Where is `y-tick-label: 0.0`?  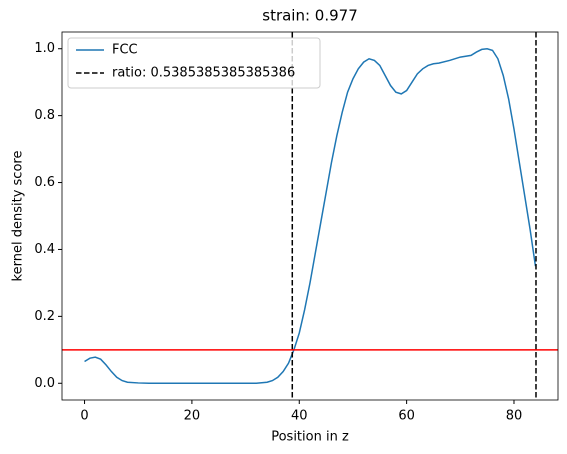
y-tick-label: 0.0 is located at coordinates (44, 383).